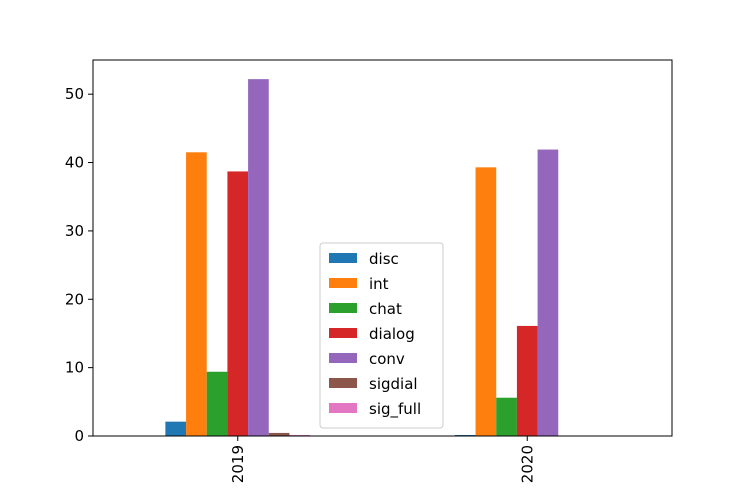  Describe the element at coordinates (79, 265) in the screenshot. I see `y-axis: 0 10 20 30 40 50` at that location.